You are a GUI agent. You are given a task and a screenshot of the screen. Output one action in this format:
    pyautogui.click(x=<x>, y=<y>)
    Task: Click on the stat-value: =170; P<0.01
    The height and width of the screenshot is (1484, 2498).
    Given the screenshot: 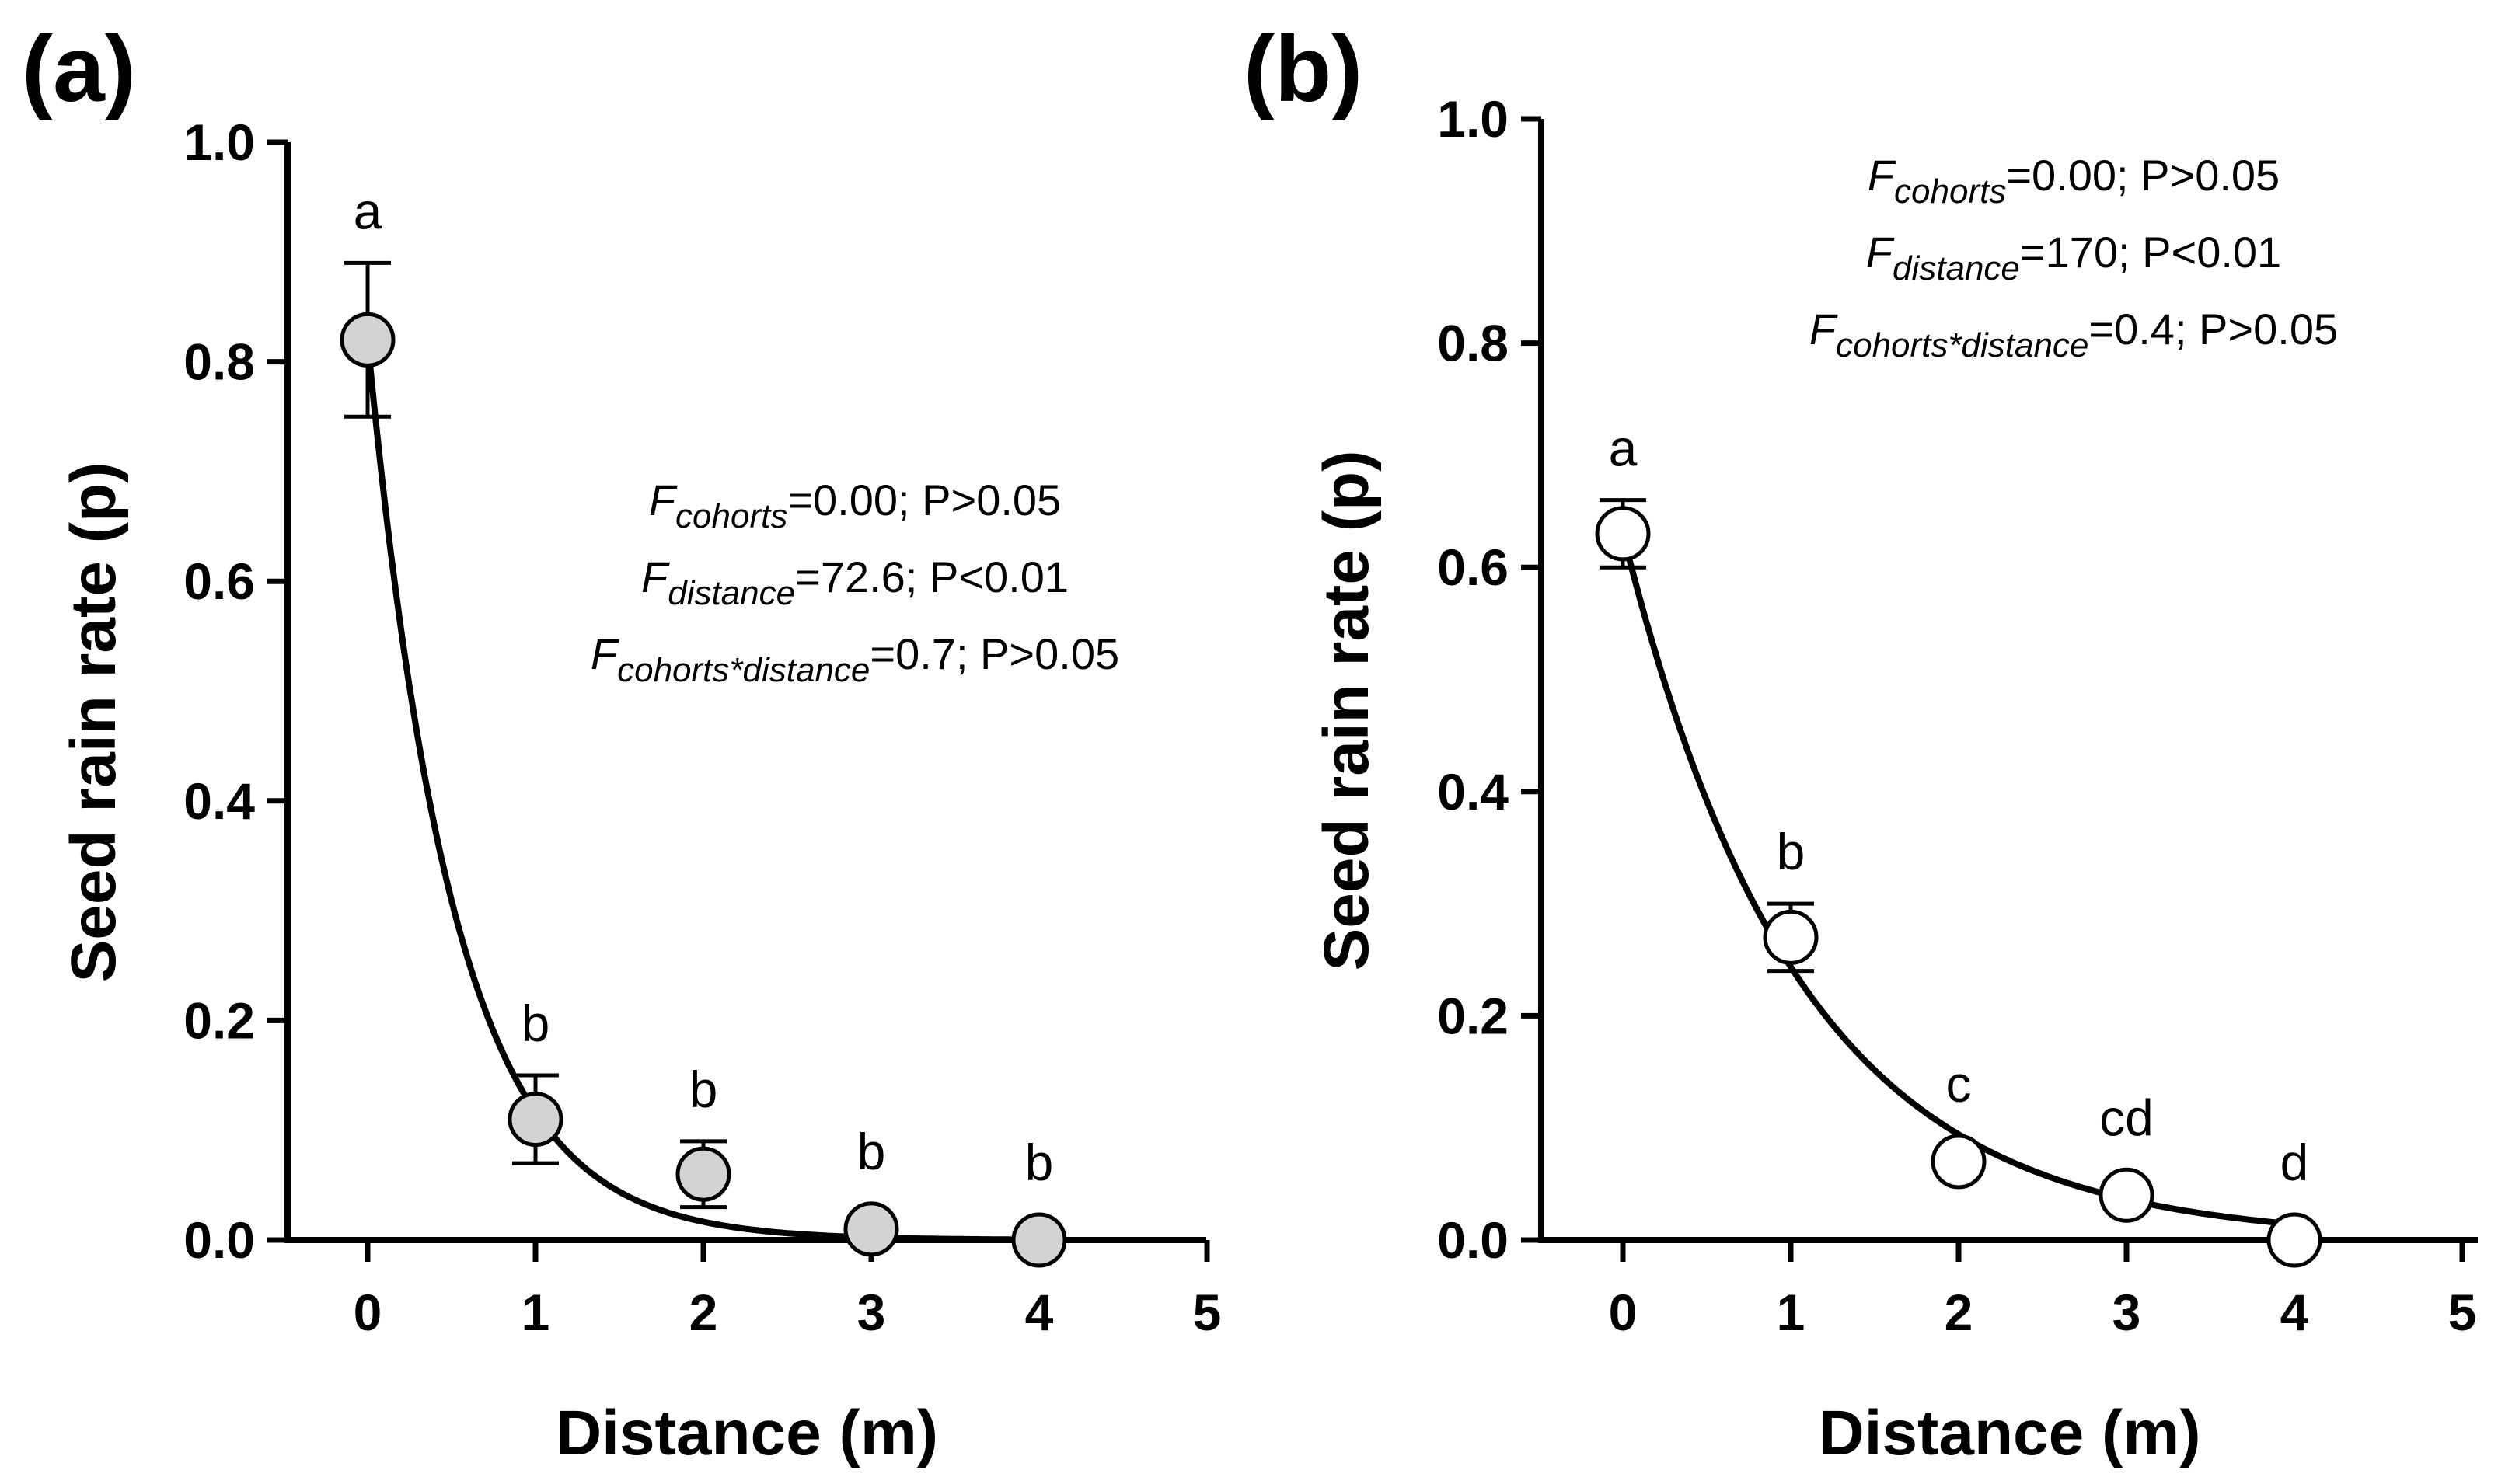 What is the action you would take?
    pyautogui.click(x=2151, y=252)
    